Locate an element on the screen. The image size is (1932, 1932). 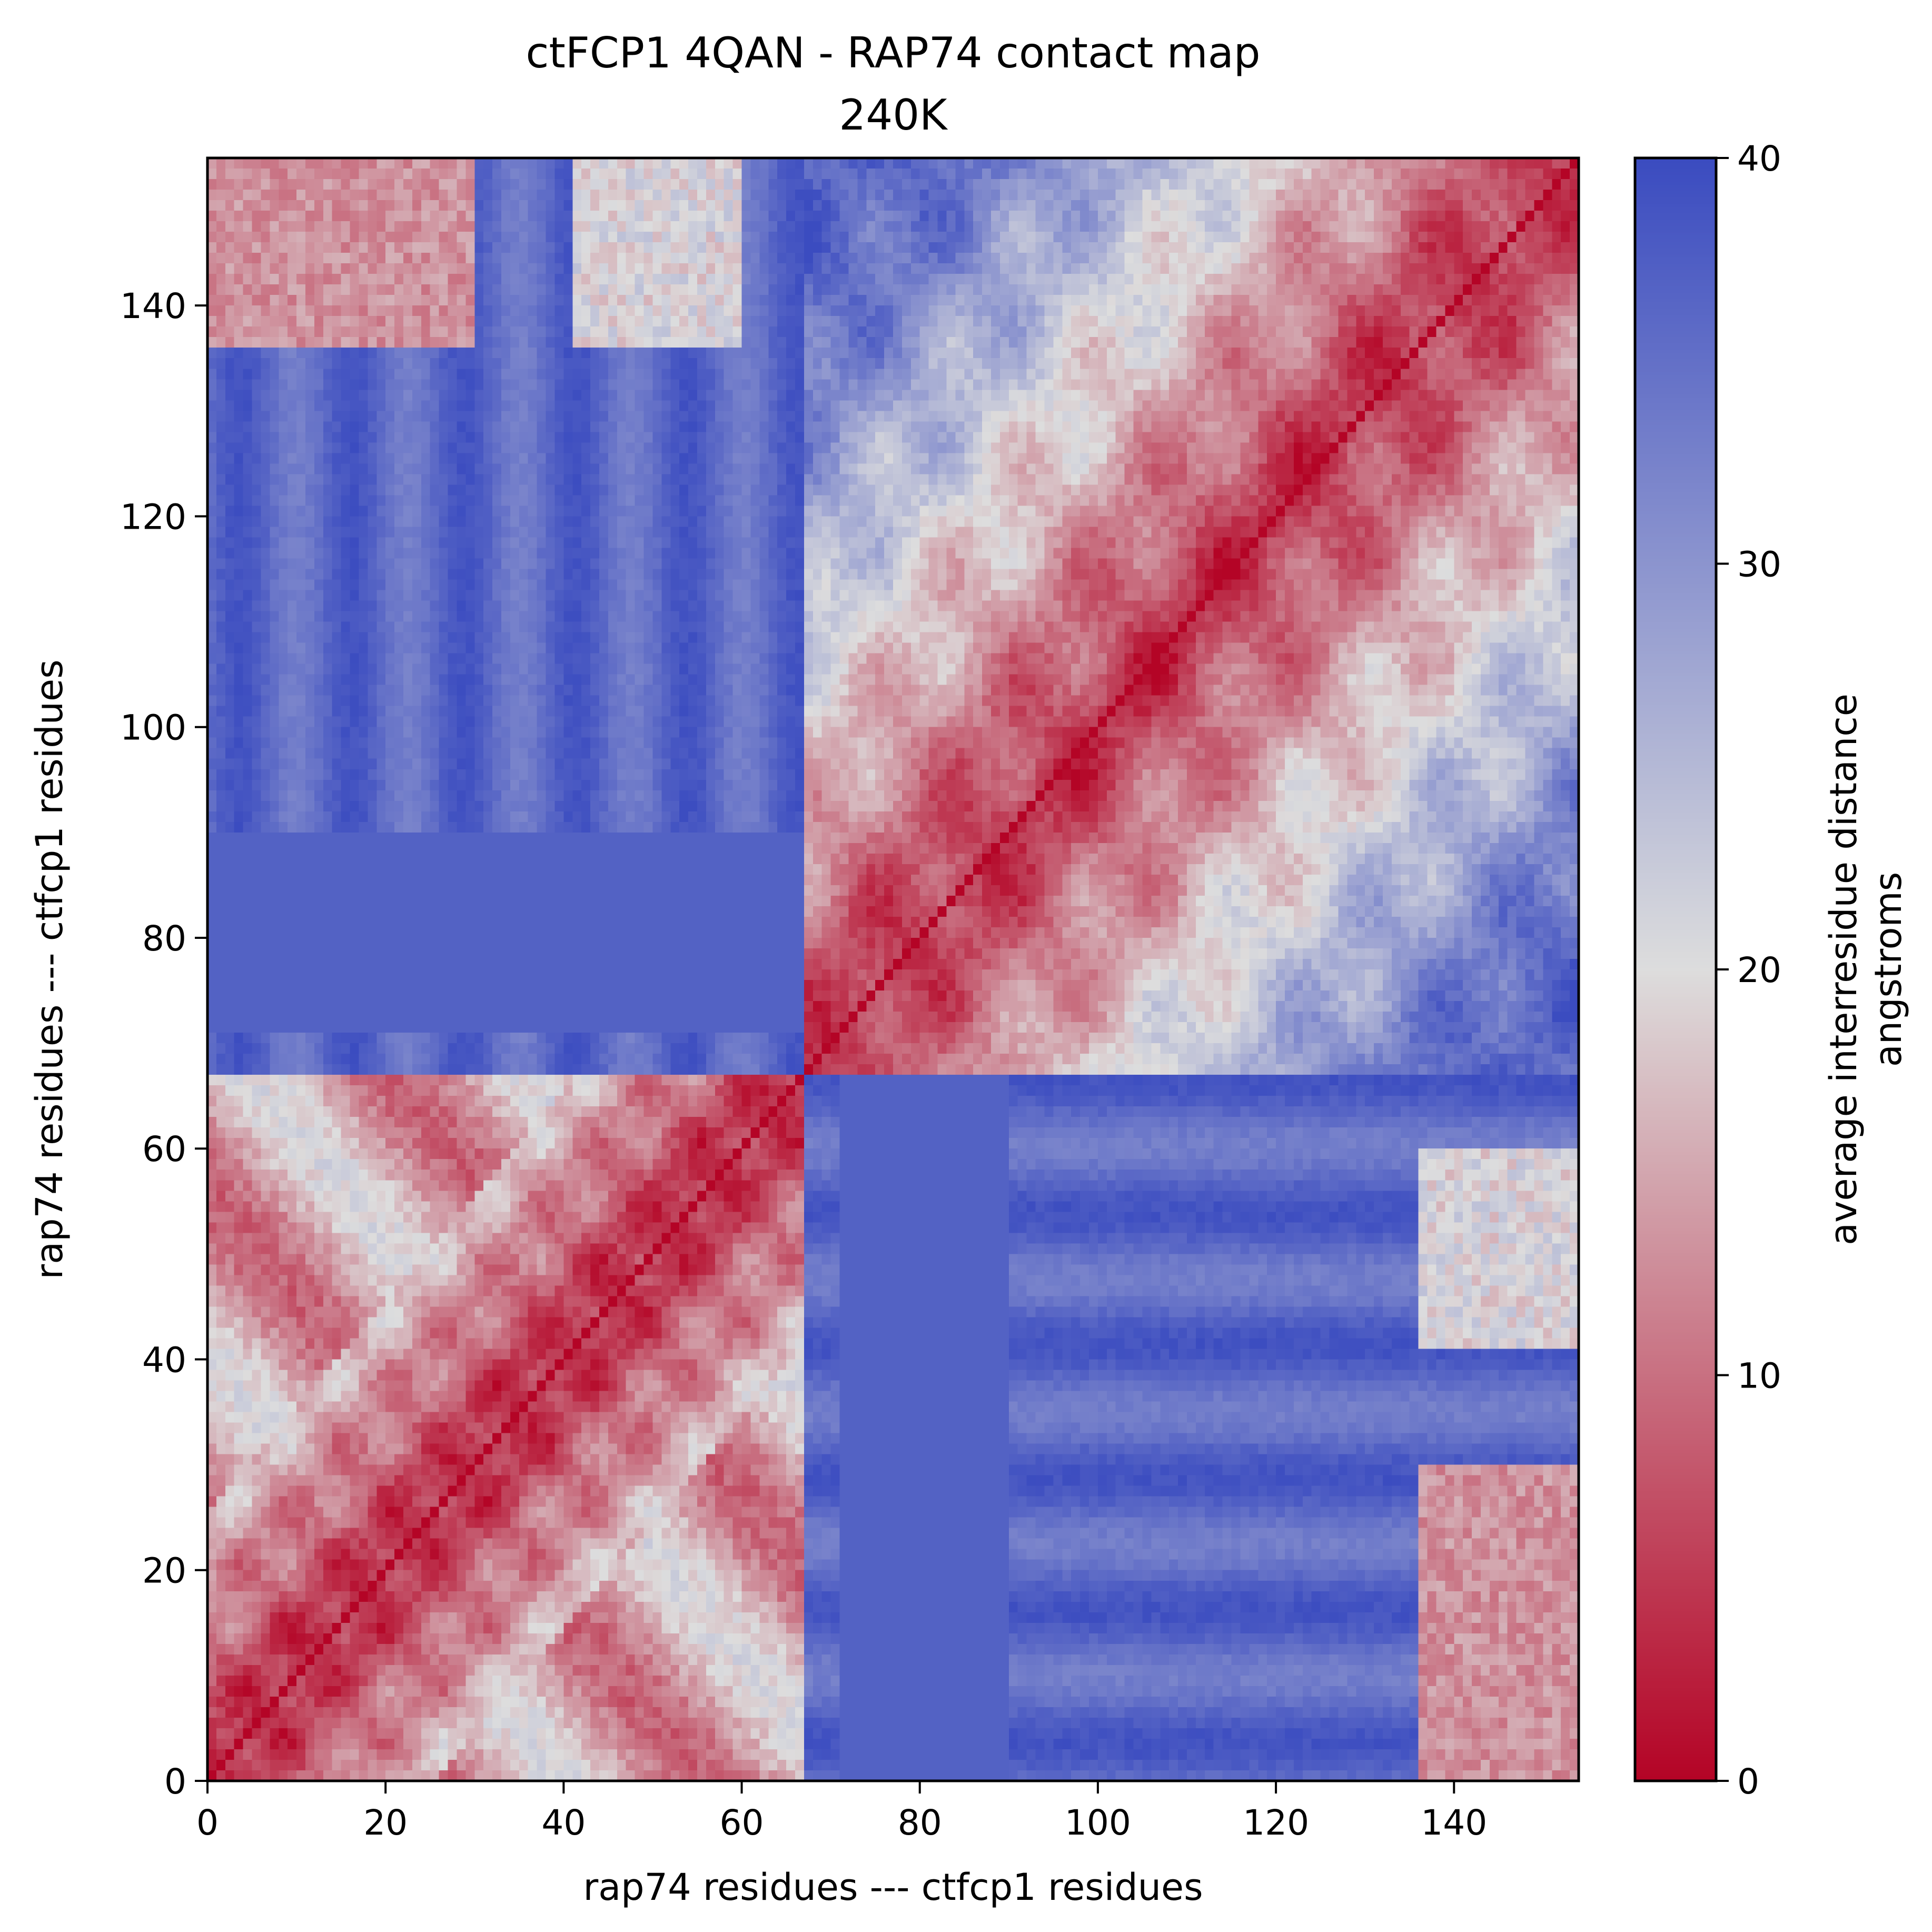
colorbar-label-line2: angstroms is located at coordinates (1888, 969).